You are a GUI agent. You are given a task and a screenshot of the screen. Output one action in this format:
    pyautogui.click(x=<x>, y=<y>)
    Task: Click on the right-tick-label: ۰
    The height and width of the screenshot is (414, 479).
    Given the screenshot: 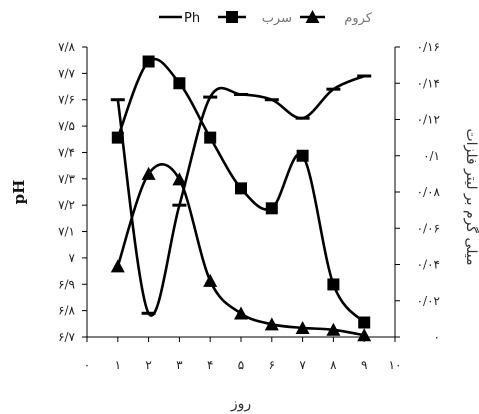 What is the action you would take?
    pyautogui.click(x=437, y=337)
    